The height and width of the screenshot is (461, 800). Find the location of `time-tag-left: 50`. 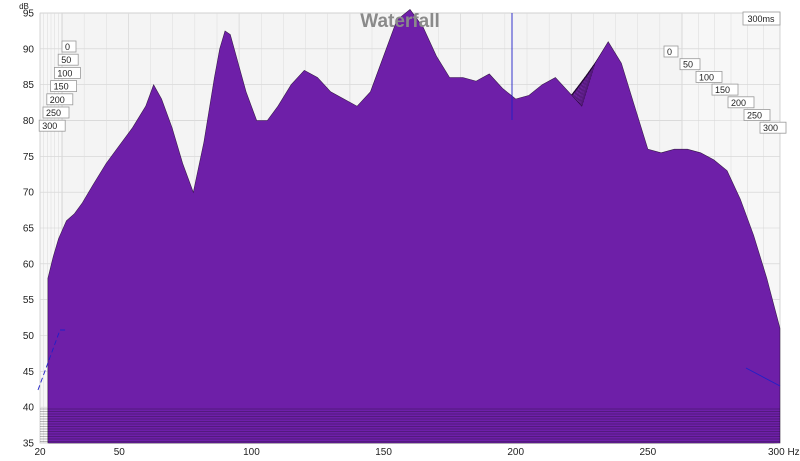

time-tag-left: 50 is located at coordinates (66, 60).